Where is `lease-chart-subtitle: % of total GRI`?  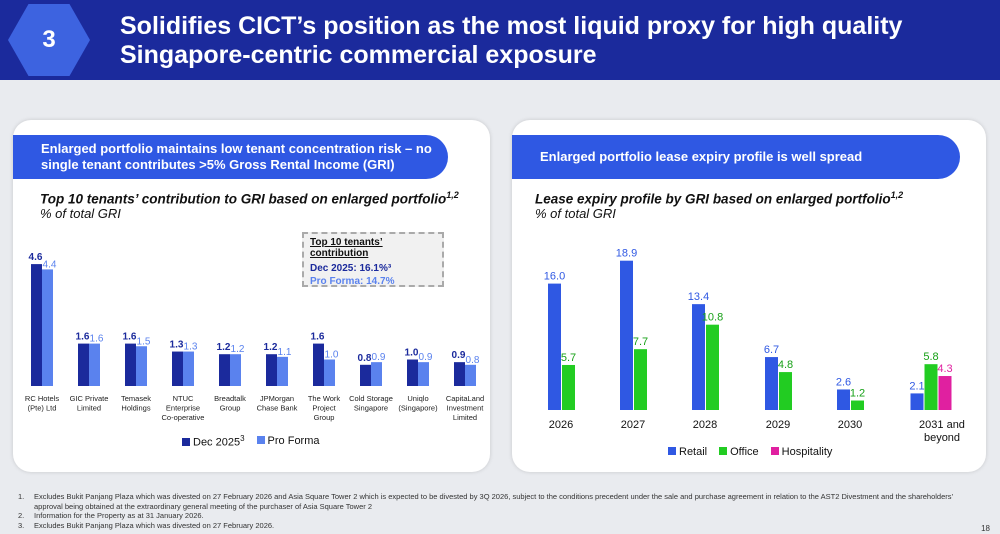 lease-chart-subtitle: % of total GRI is located at coordinates (575, 213).